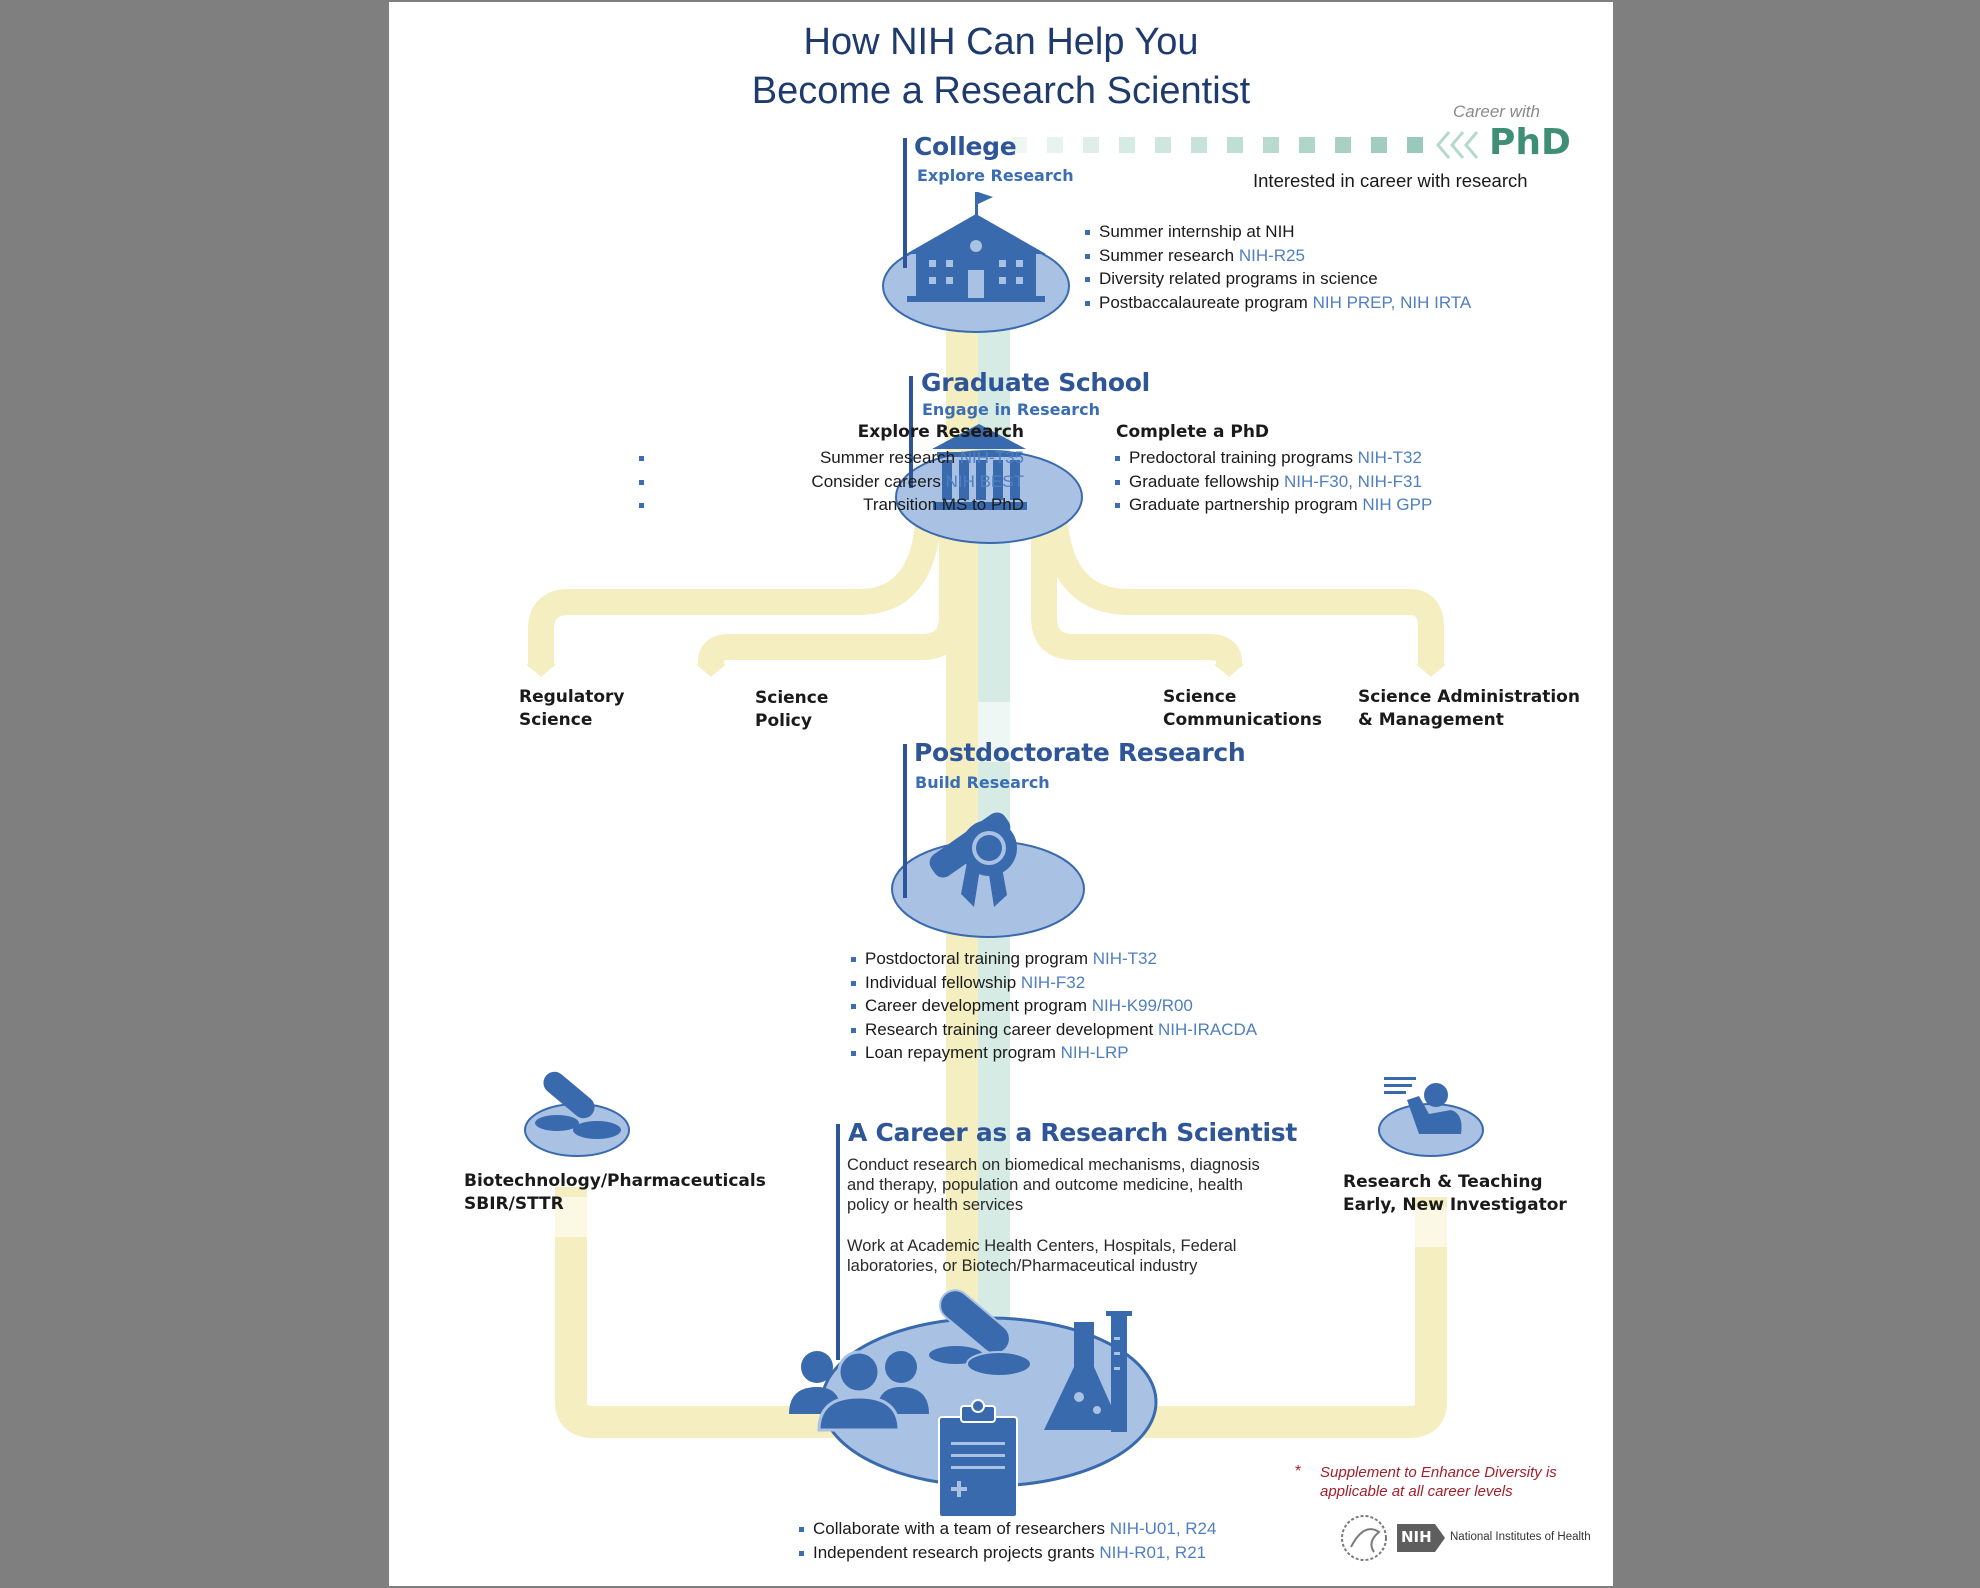 This screenshot has width=1980, height=1588. Describe the element at coordinates (976, 247) in the screenshot. I see `school-building-icon` at that location.